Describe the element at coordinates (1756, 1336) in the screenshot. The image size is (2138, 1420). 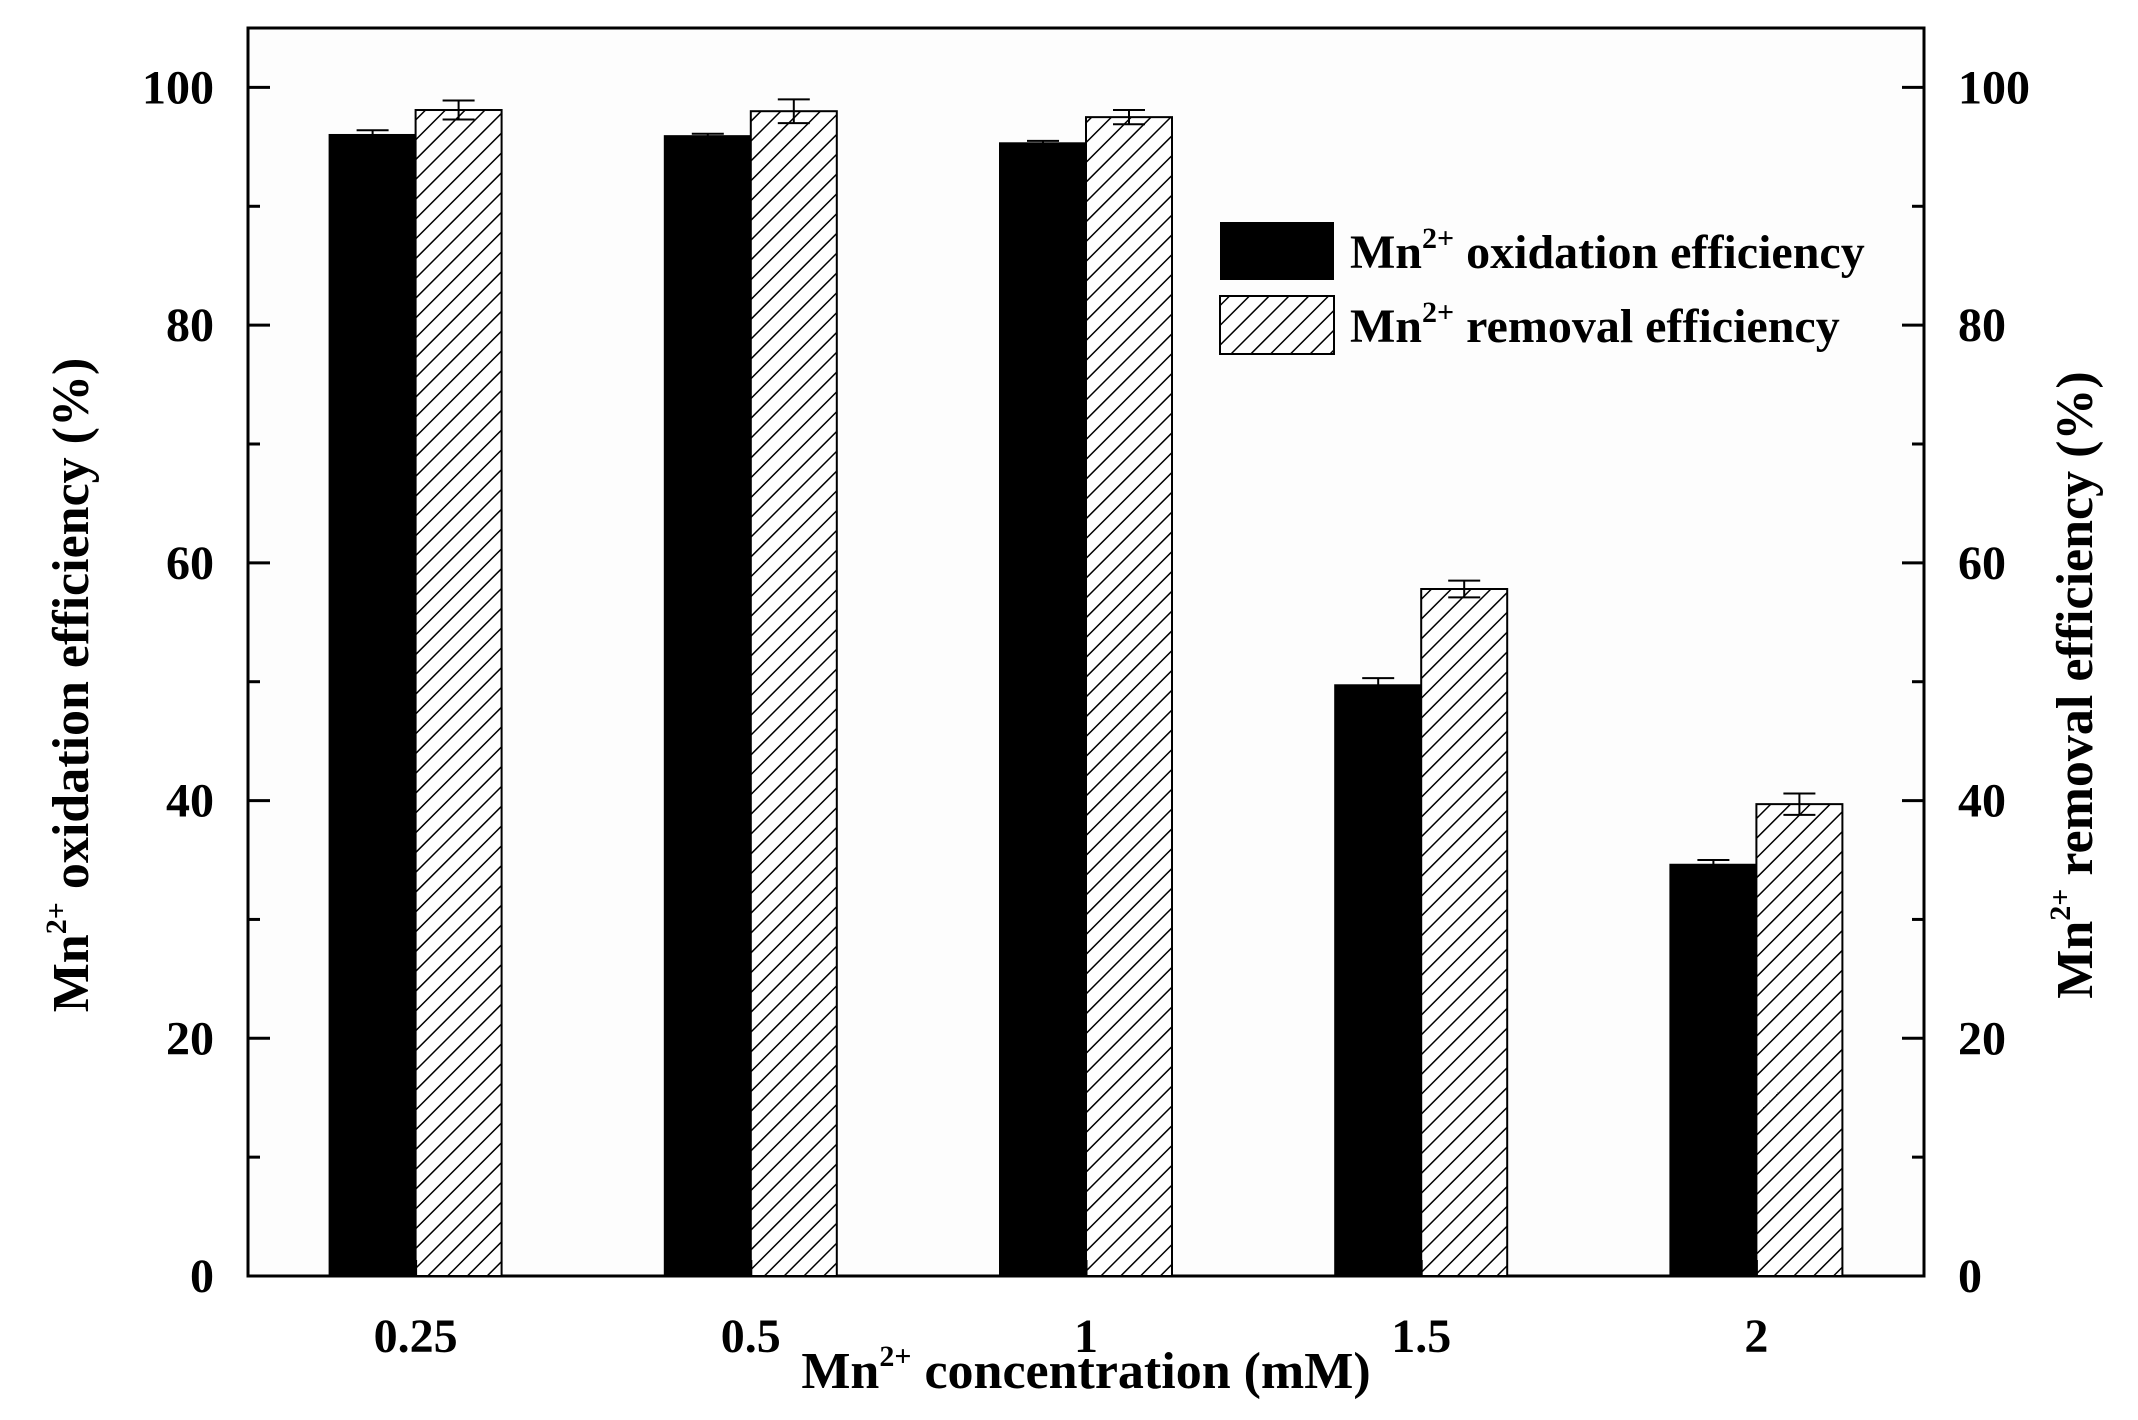
I see `x-tick-label-2: 2` at that location.